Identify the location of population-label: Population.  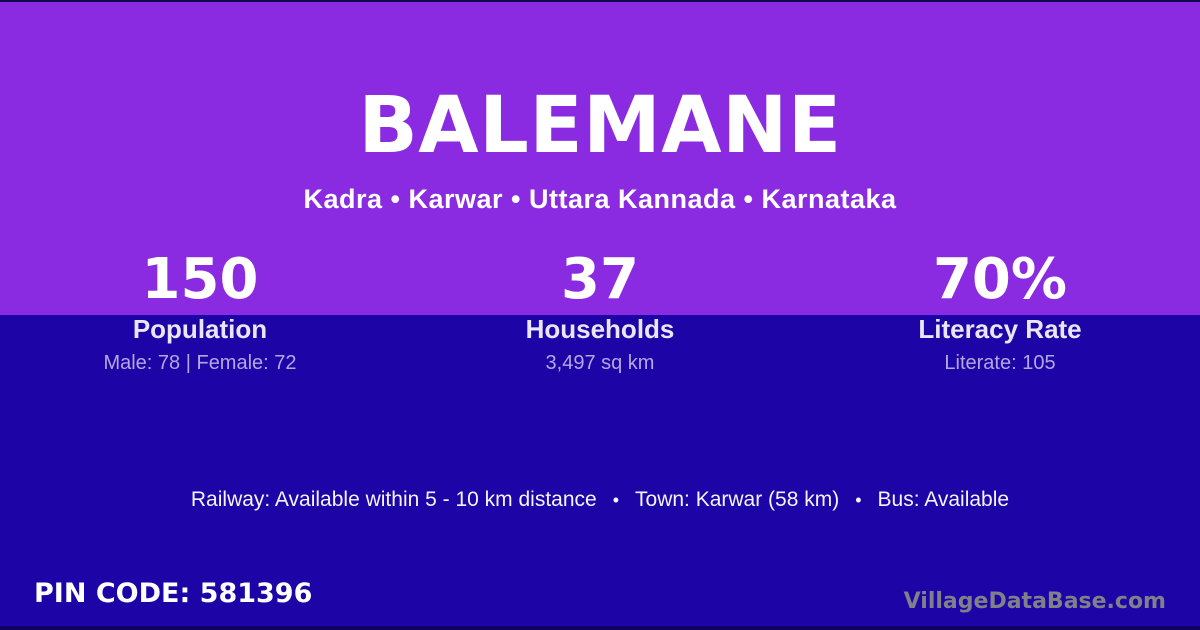
(200, 329).